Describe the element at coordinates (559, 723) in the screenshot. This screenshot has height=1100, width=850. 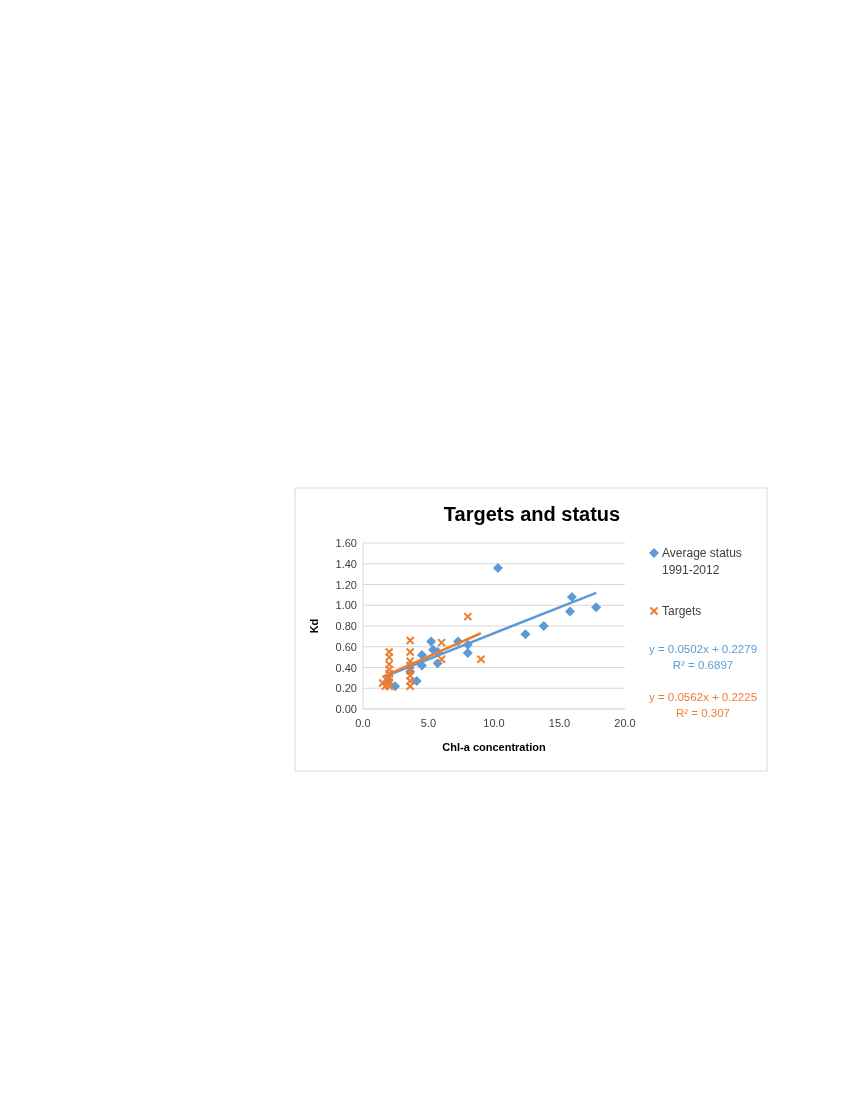
I see `x-tick-label: 15.0` at that location.